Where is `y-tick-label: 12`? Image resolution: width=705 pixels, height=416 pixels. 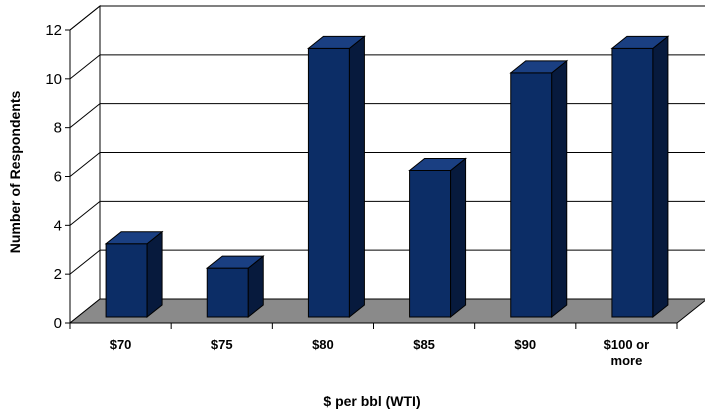
y-tick-label: 12 is located at coordinates (53, 30).